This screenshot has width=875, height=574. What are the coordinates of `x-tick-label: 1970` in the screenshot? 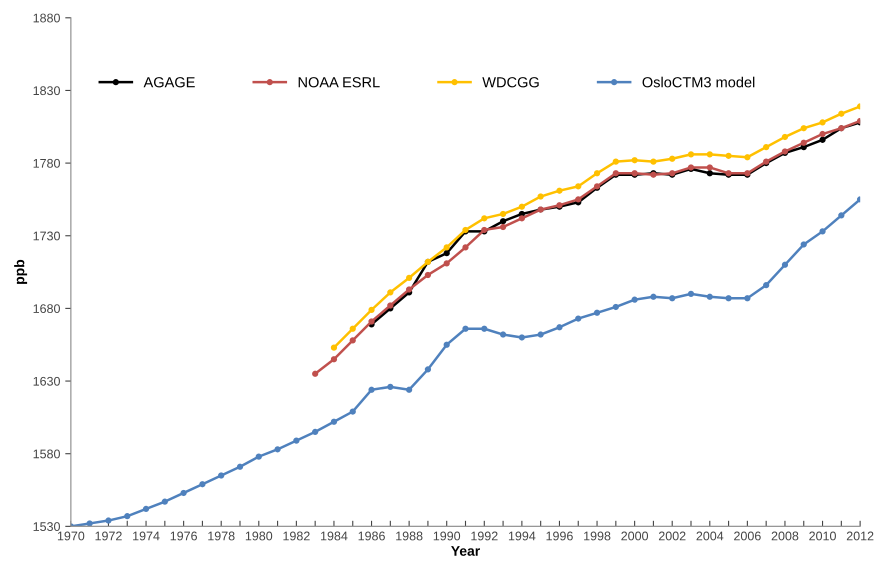 It's located at (71, 536).